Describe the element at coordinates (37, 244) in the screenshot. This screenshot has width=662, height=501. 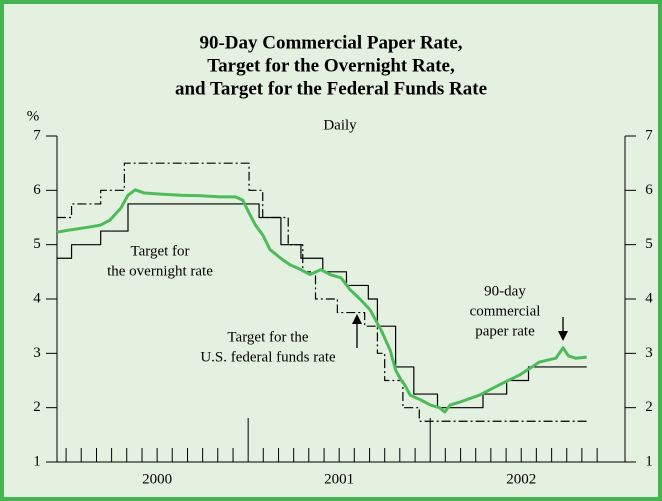
I see `y-tick-label: 5` at that location.